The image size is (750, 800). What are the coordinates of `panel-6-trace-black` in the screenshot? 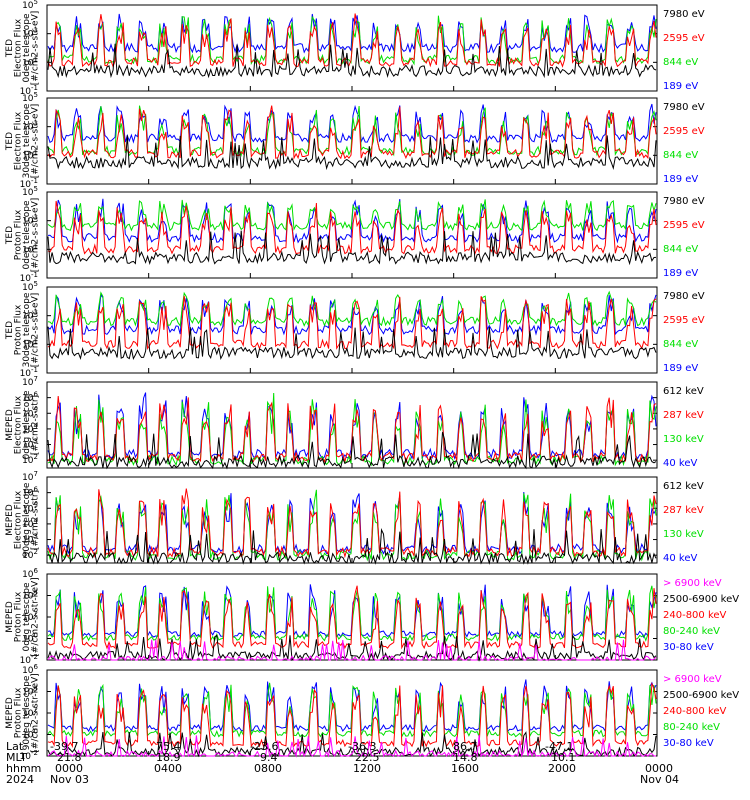 It's located at (352, 546).